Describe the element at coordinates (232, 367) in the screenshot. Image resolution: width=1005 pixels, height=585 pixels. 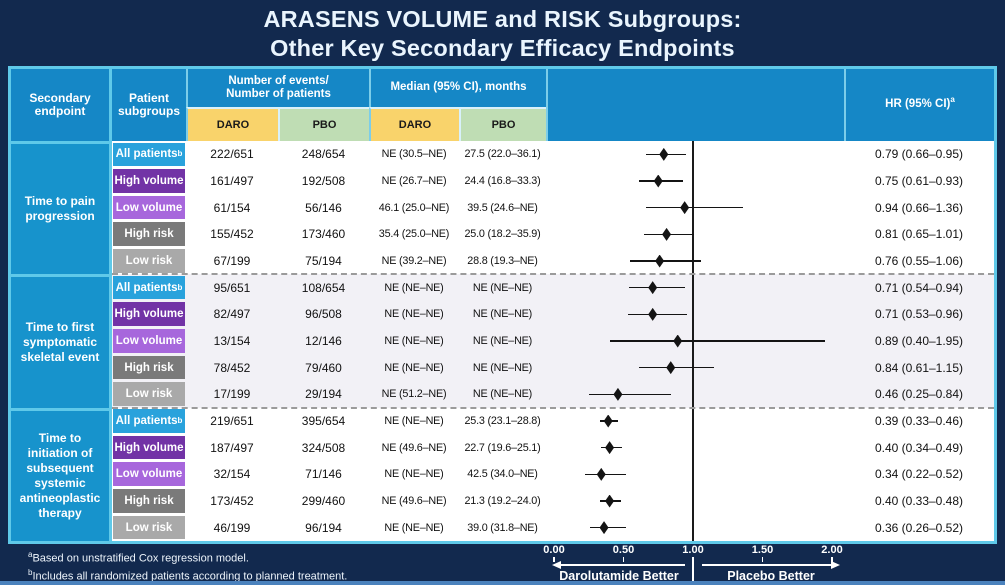
I see `events-daro-cell: 78/452` at that location.